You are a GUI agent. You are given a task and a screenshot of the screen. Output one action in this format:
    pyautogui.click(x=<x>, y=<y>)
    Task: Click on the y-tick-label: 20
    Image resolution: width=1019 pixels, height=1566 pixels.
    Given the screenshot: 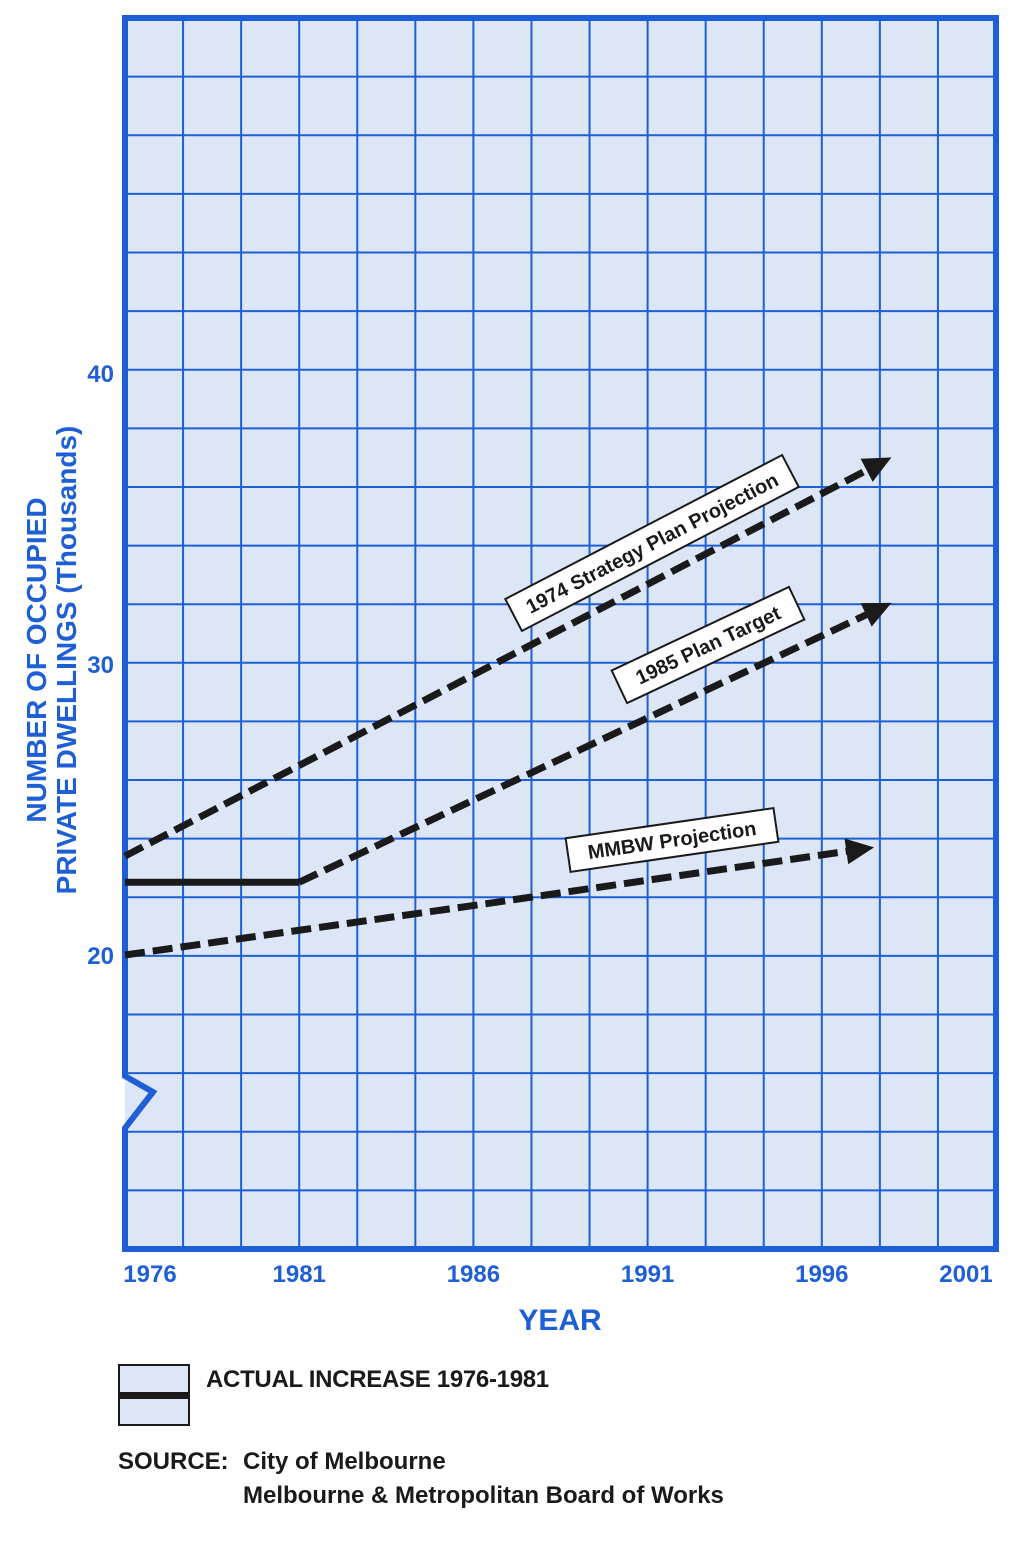 What is the action you would take?
    pyautogui.click(x=100, y=956)
    